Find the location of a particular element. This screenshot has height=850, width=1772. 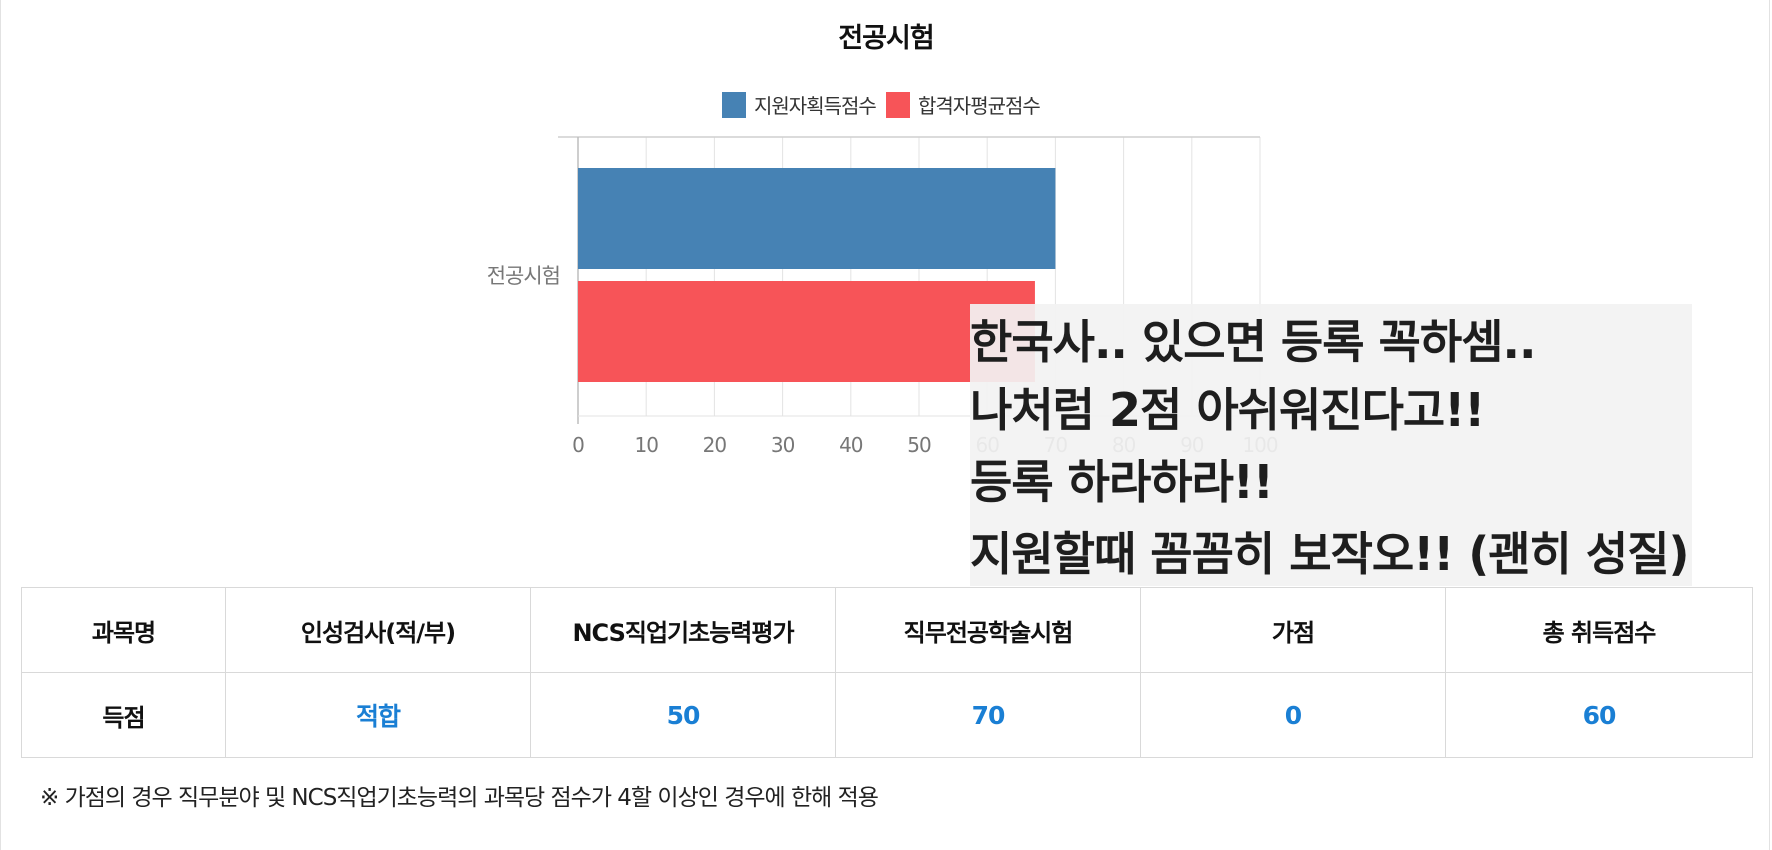

header-subject: 과목명 is located at coordinates (123, 630).